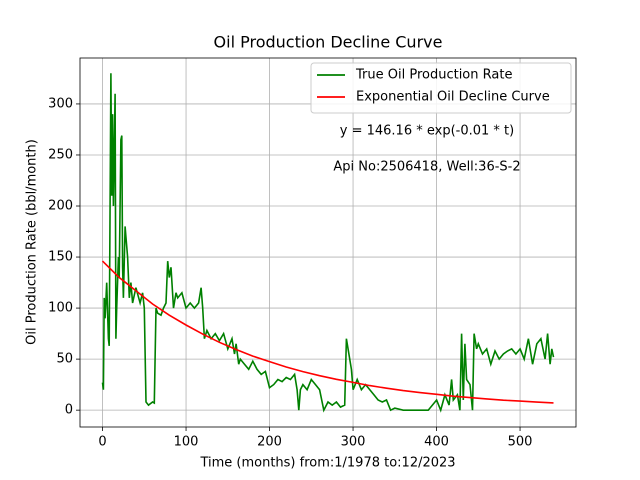 The image size is (640, 480). What do you see at coordinates (102, 442) in the screenshot?
I see `x-tick-label: 0` at bounding box center [102, 442].